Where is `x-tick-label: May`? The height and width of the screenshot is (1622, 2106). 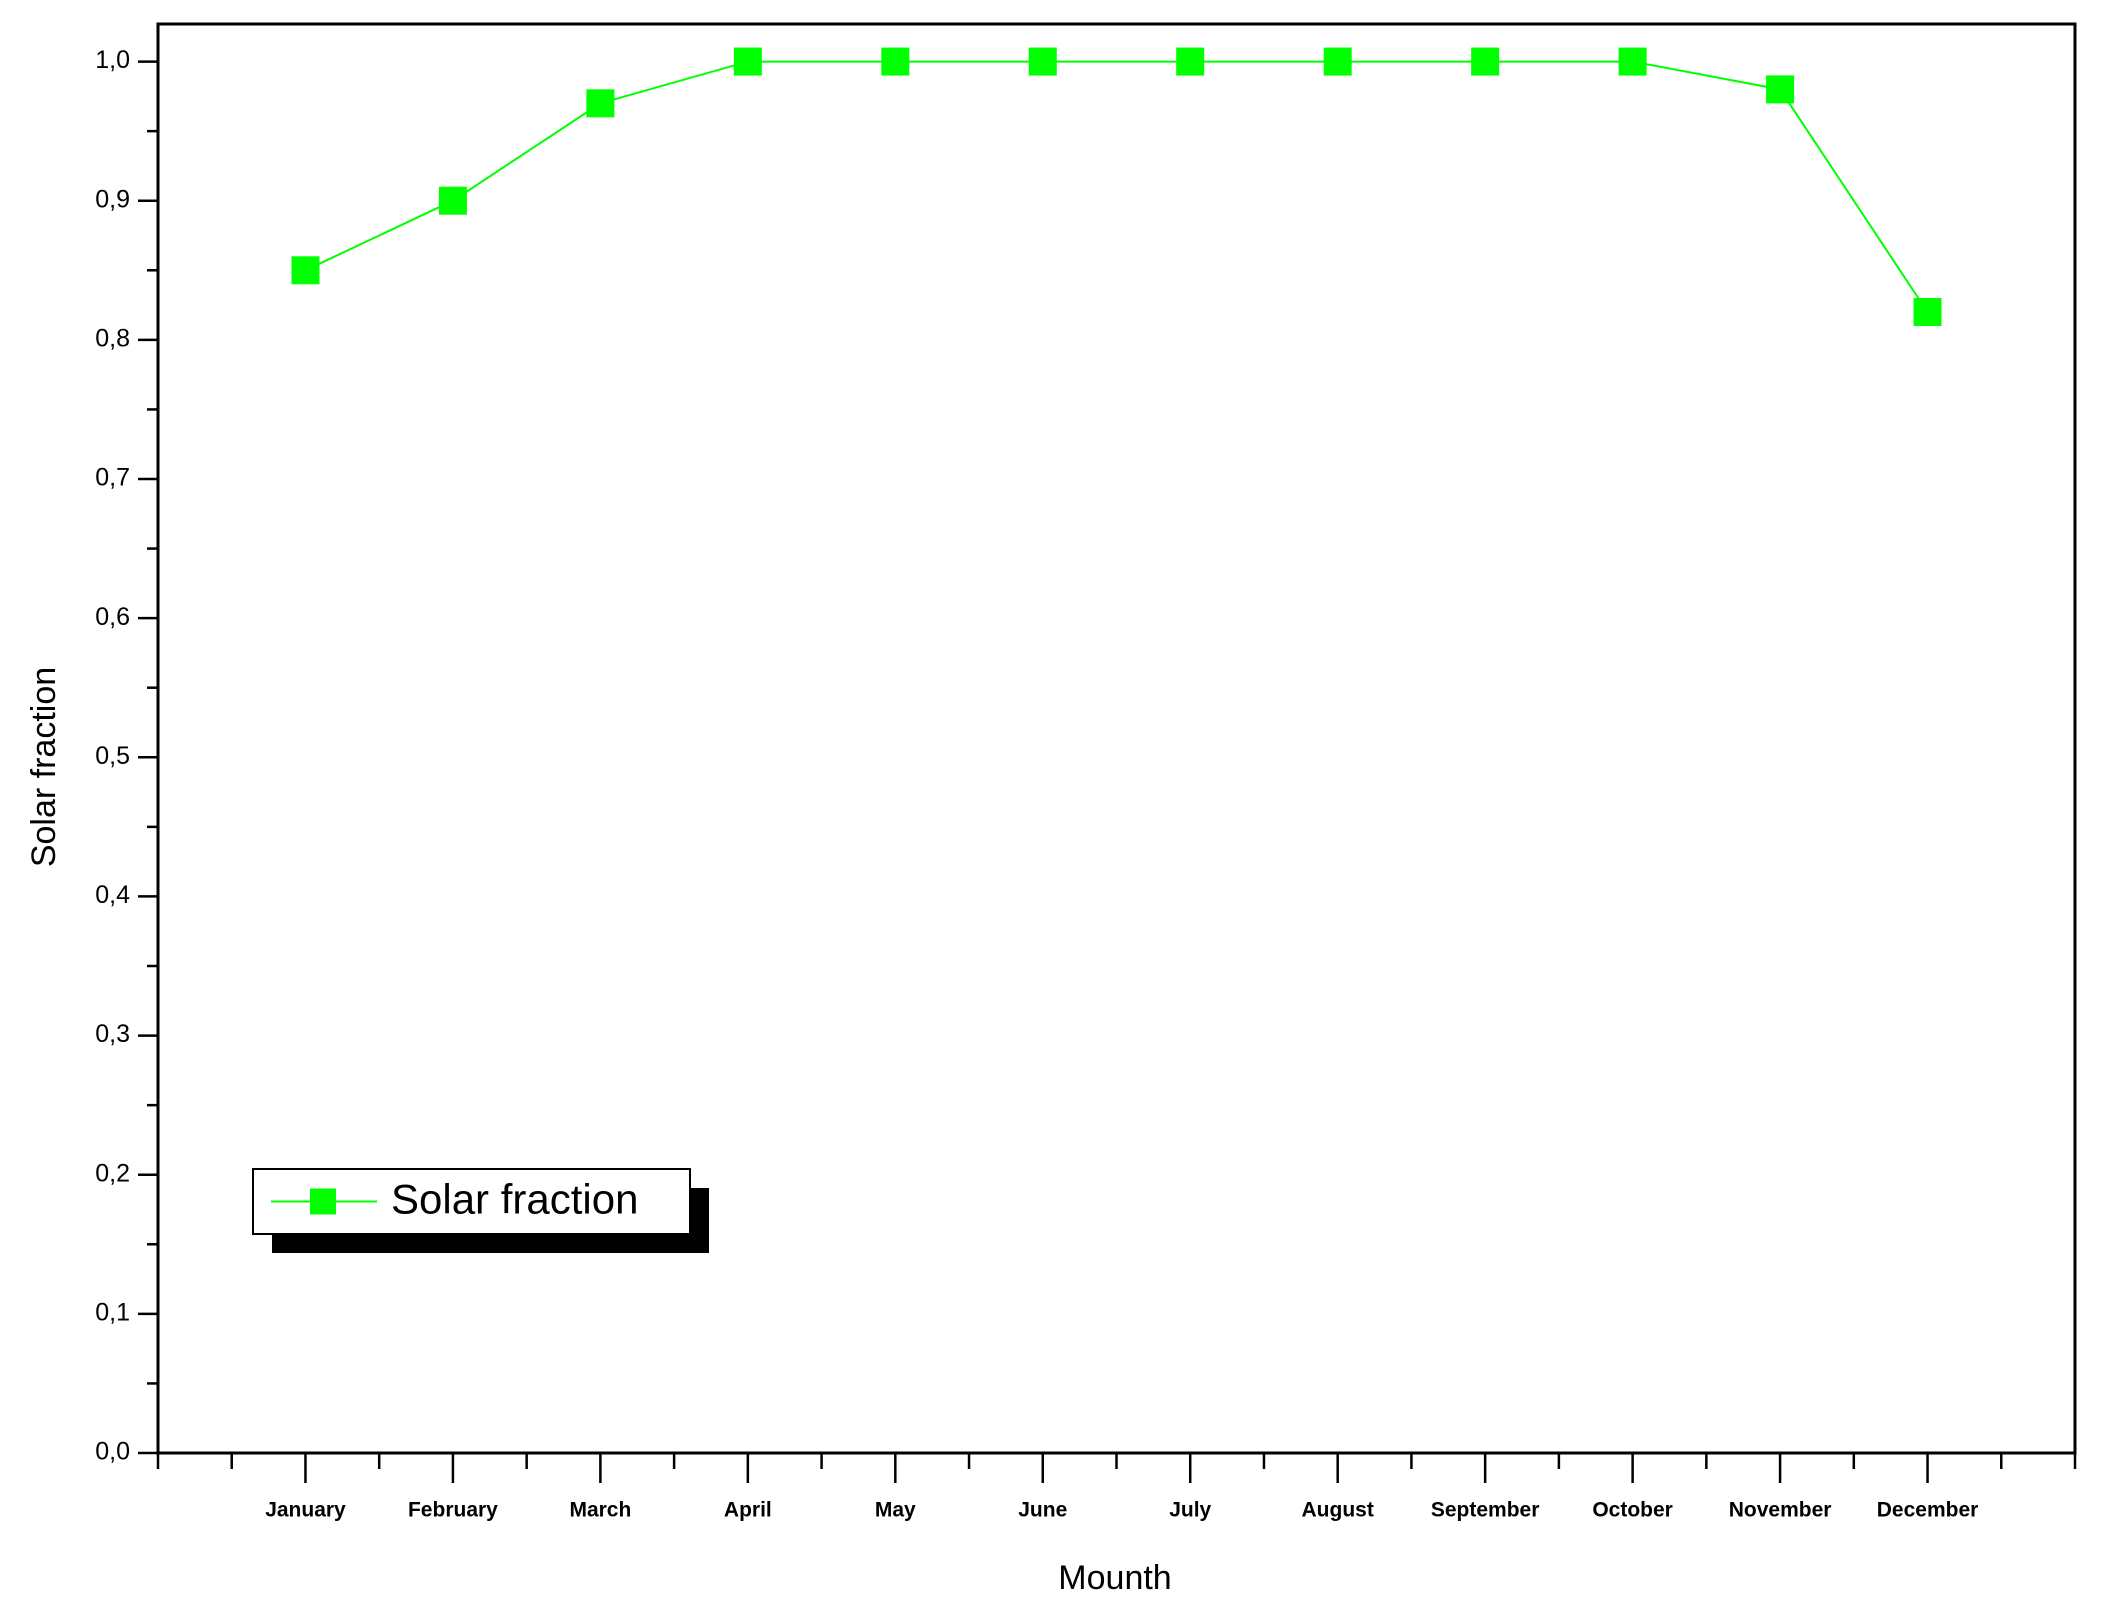 x-tick-label: May is located at coordinates (895, 1510).